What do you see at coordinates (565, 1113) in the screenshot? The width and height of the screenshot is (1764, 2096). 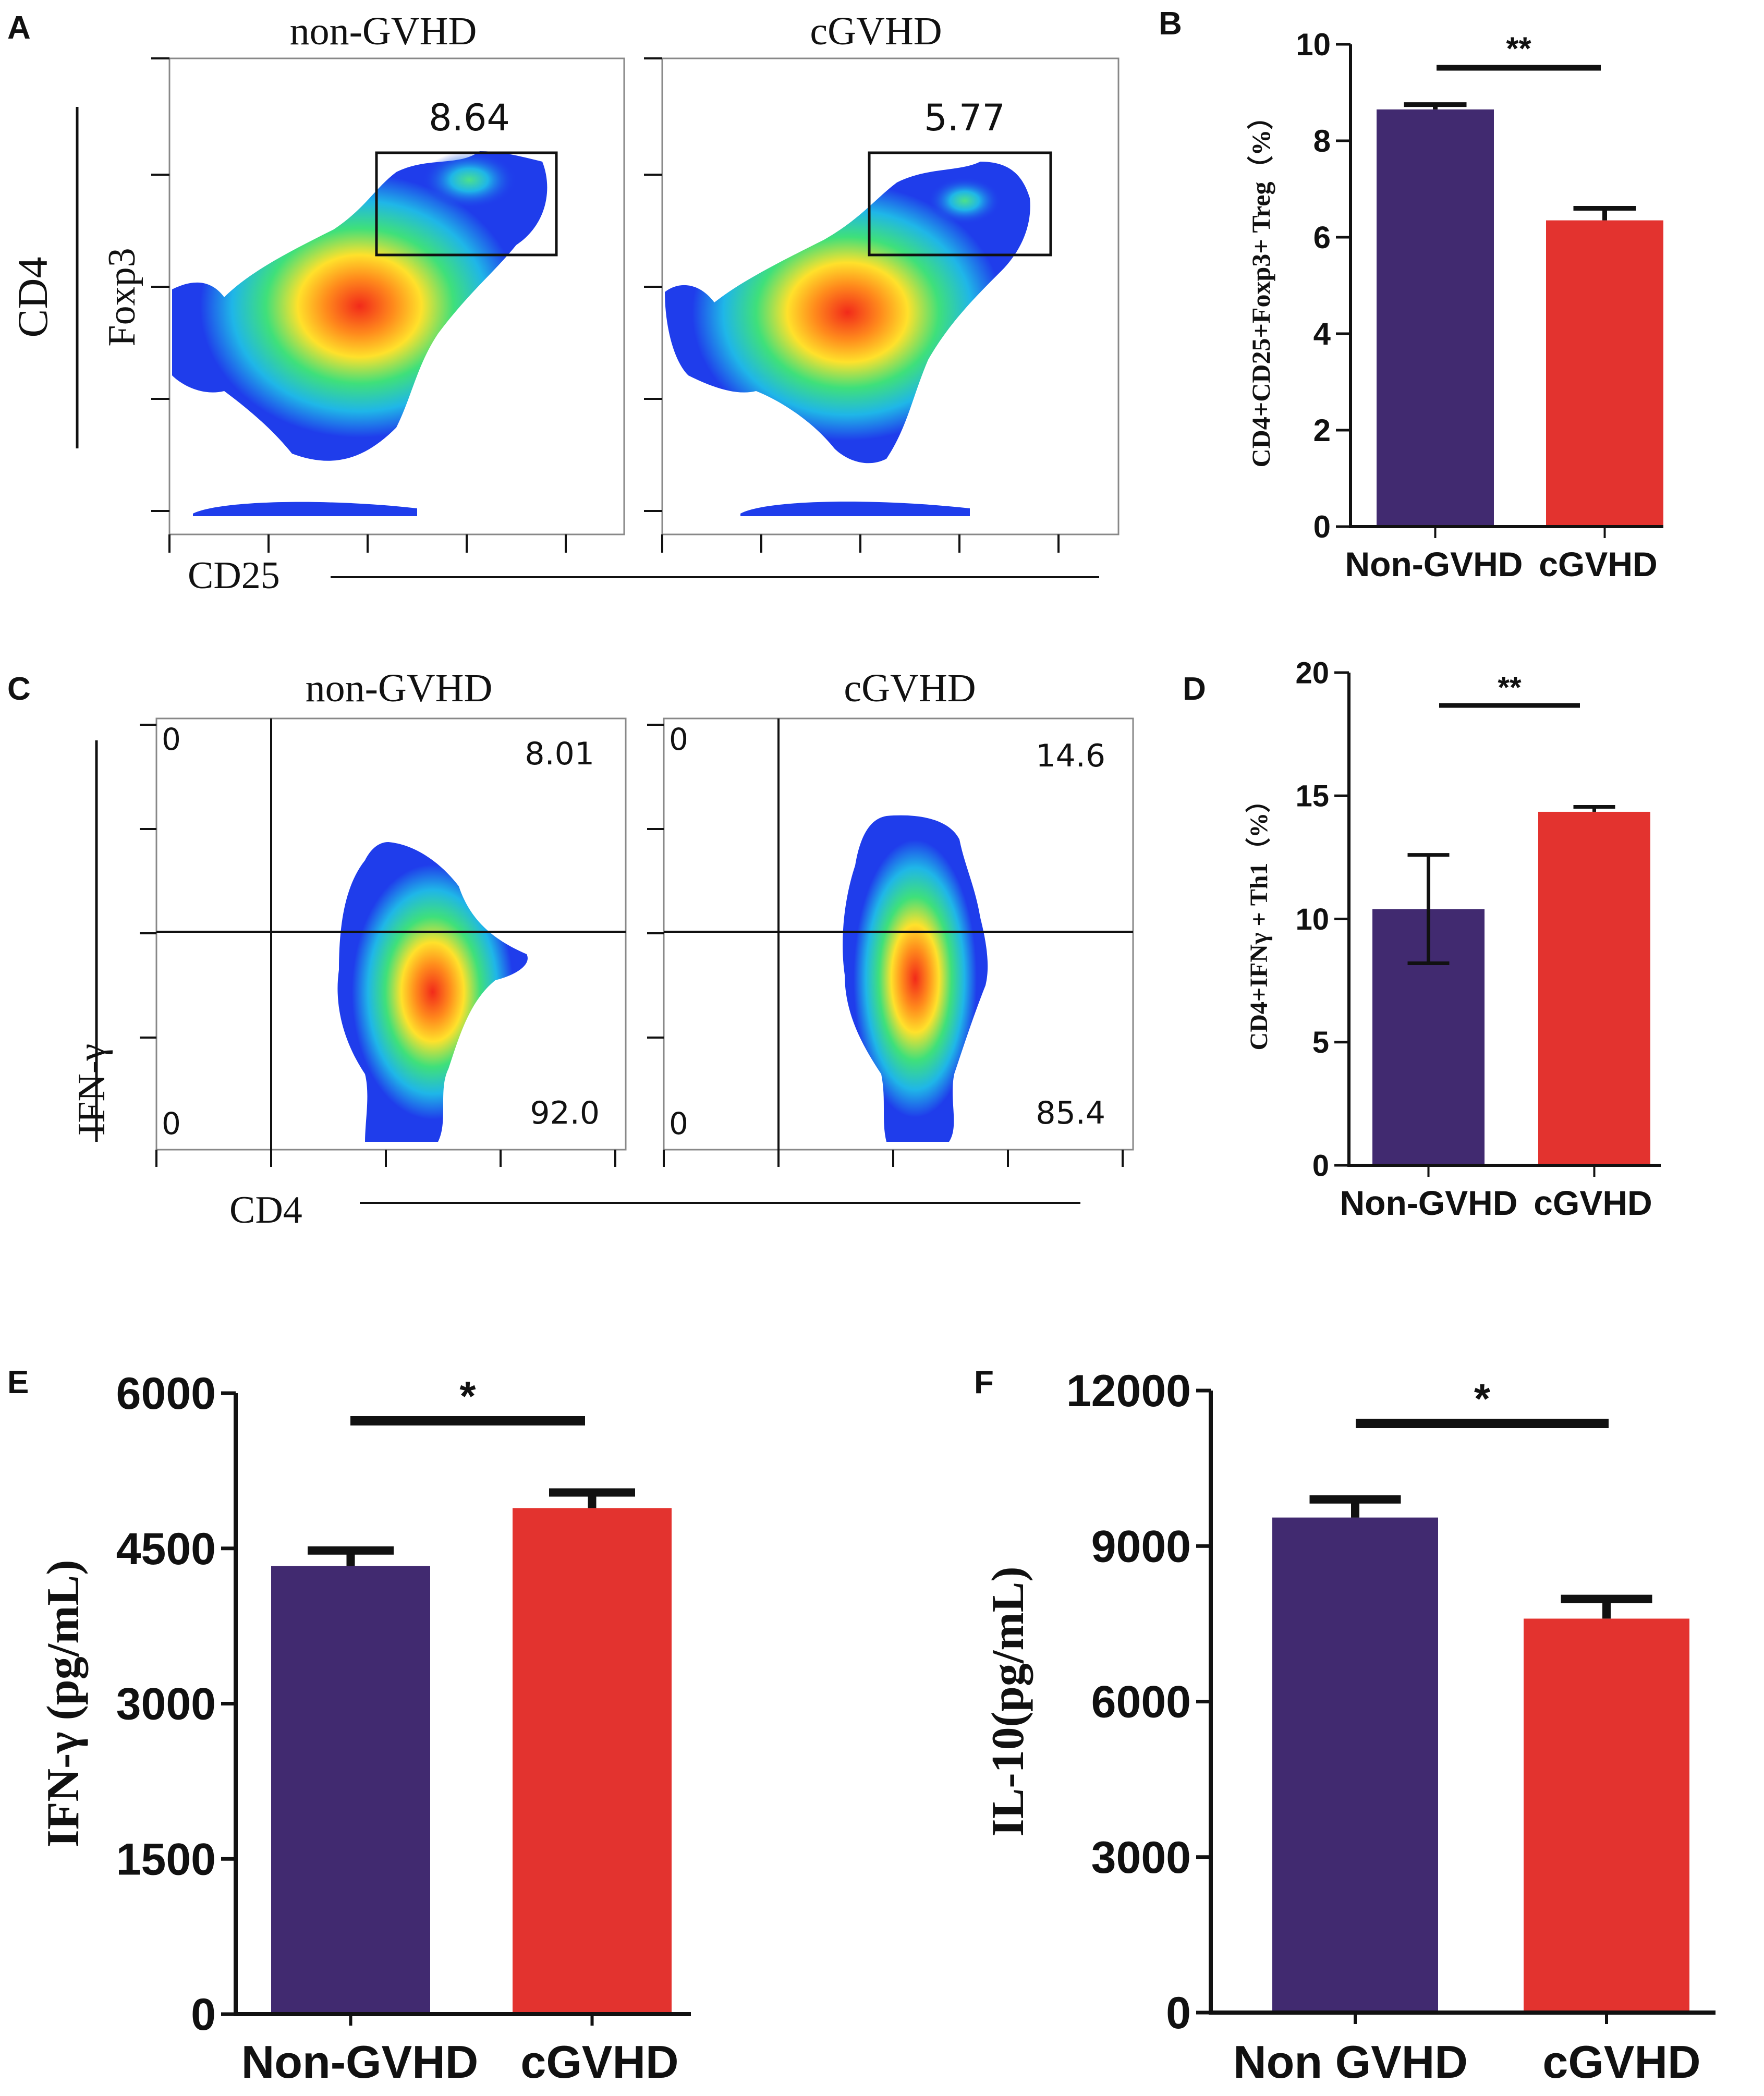 I see `flow-plot-c1-q-lower-right: 92.0` at bounding box center [565, 1113].